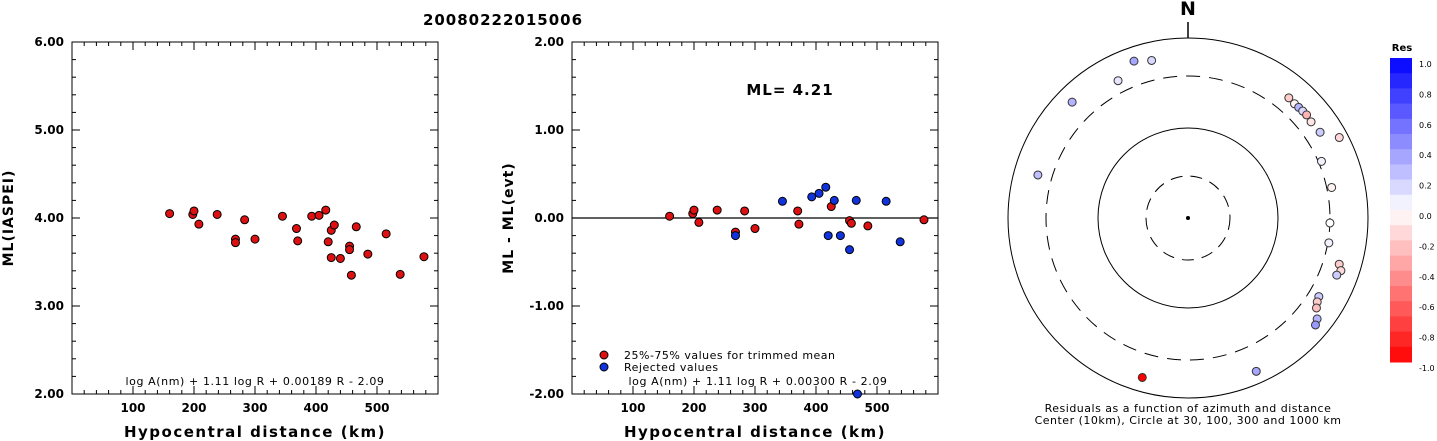 Image resolution: width=1437 pixels, height=441 pixels. I want to click on legend-label-trimmed: 25%-75% values for trimmed mean, so click(730, 355).